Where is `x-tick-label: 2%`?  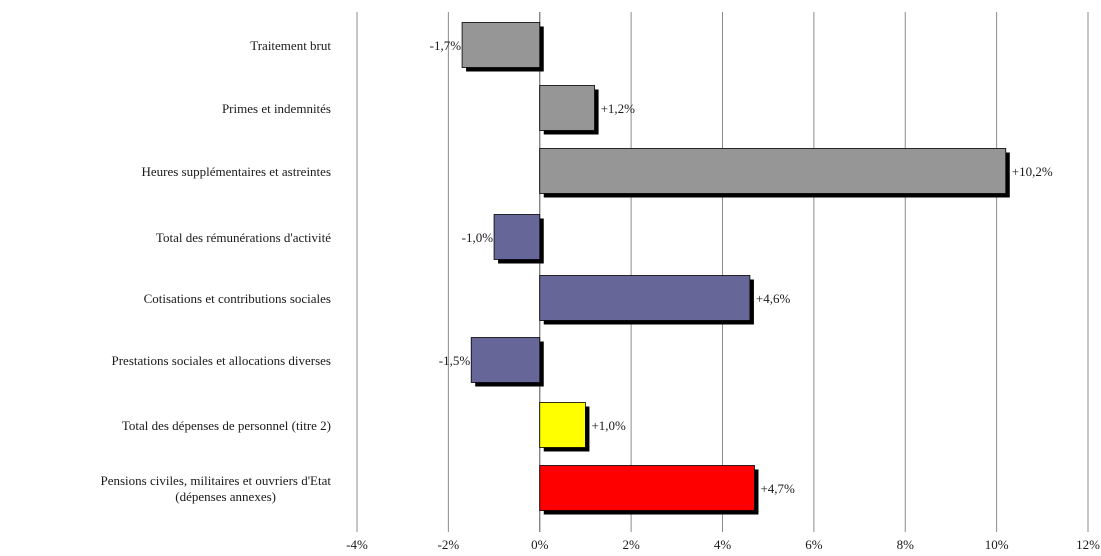
x-tick-label: 2% is located at coordinates (631, 544).